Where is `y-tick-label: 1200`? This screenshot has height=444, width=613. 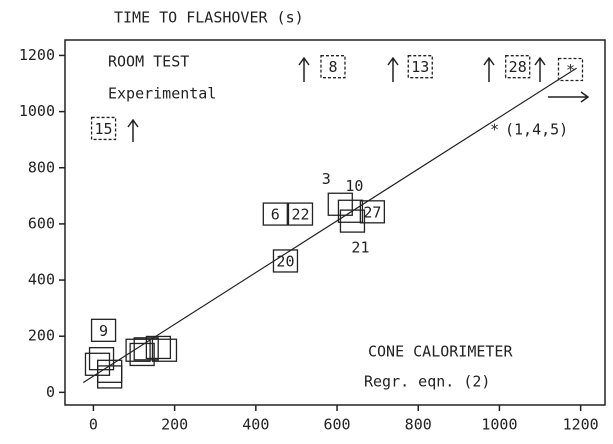 y-tick-label: 1200 is located at coordinates (37, 55).